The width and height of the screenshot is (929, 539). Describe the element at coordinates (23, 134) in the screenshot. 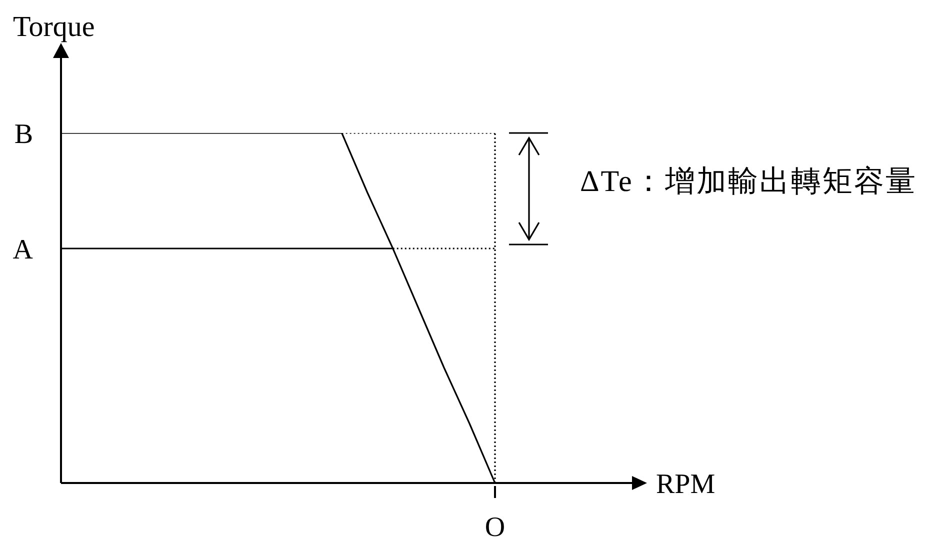

I see `text: B` at that location.